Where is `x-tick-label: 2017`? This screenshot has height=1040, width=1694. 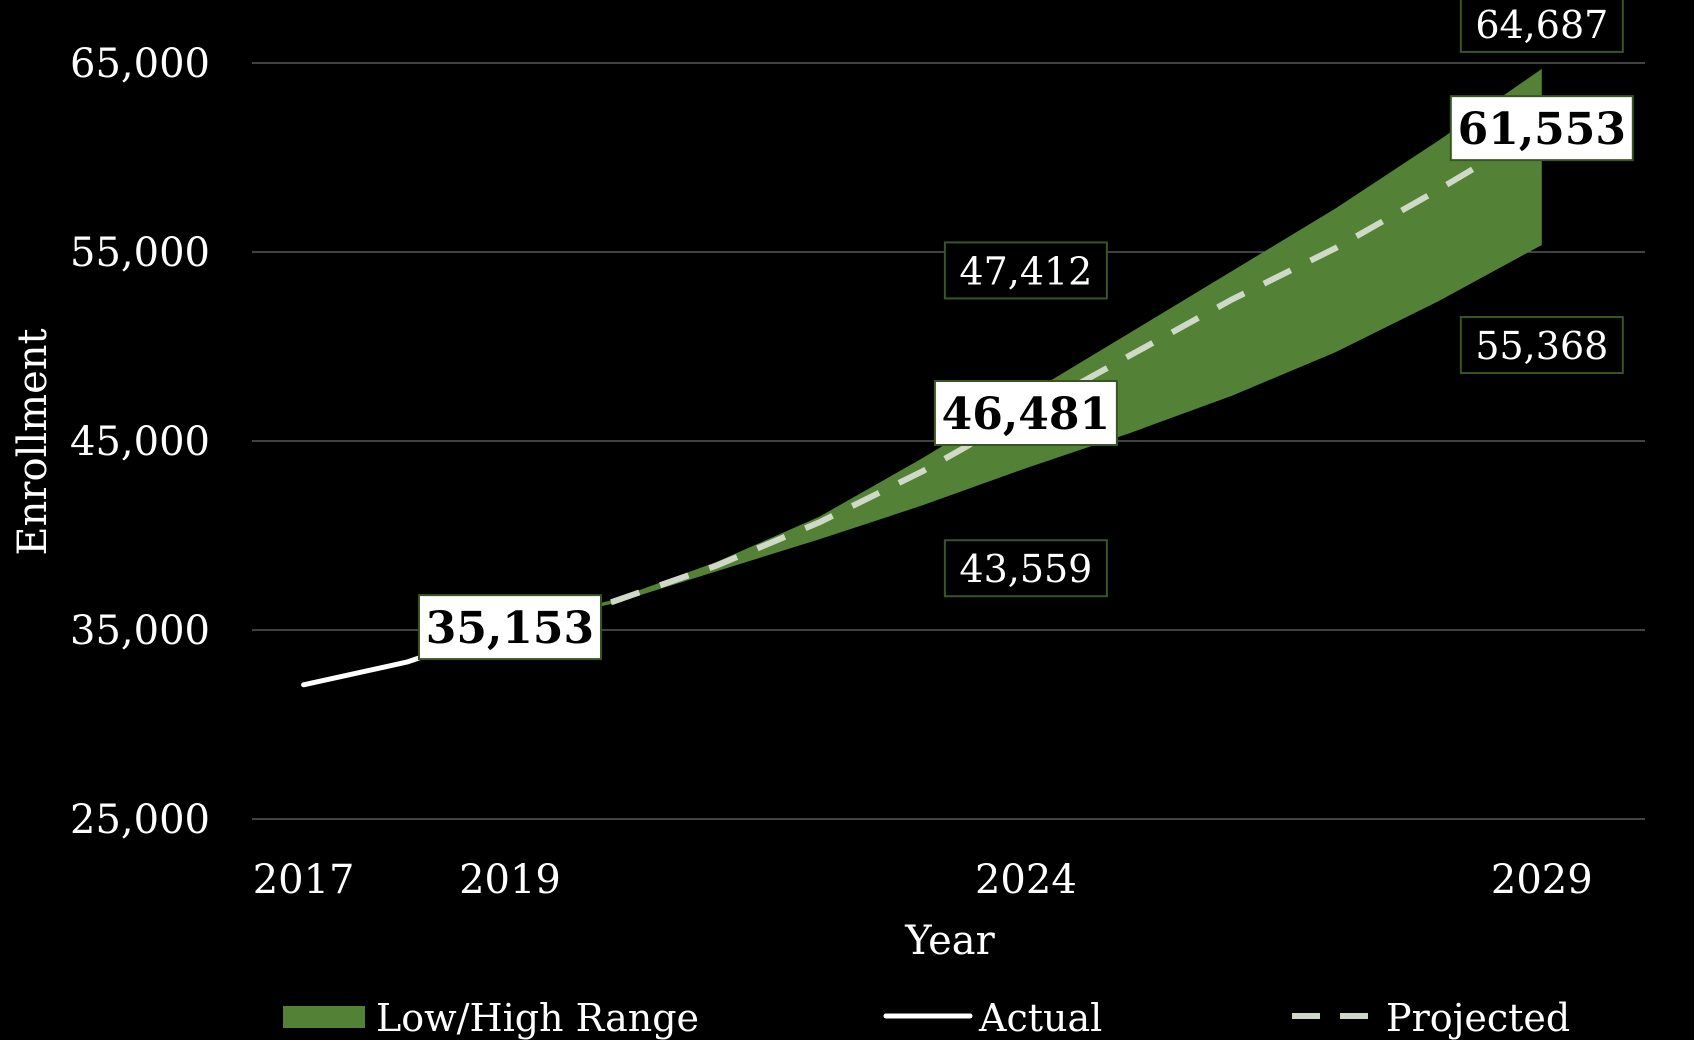
x-tick-label: 2017 is located at coordinates (304, 880).